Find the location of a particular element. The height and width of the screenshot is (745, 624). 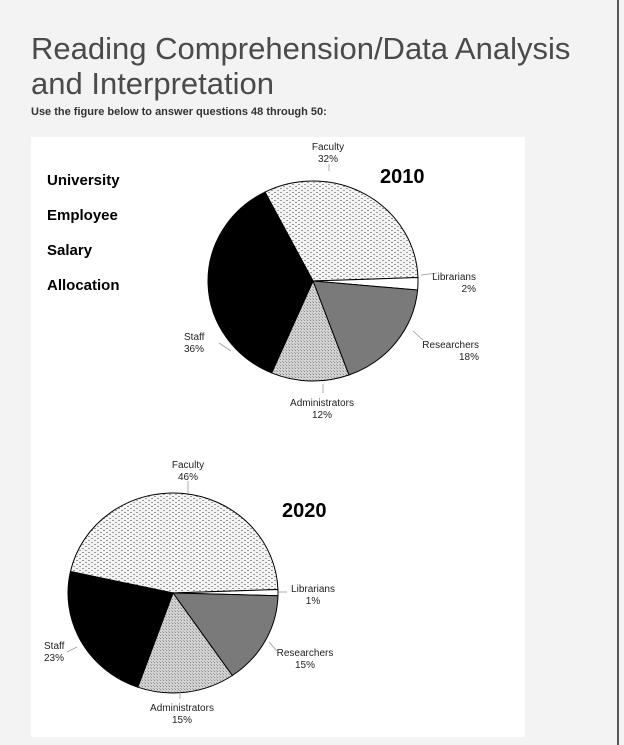

leader-line-librarians is located at coordinates (429, 274).